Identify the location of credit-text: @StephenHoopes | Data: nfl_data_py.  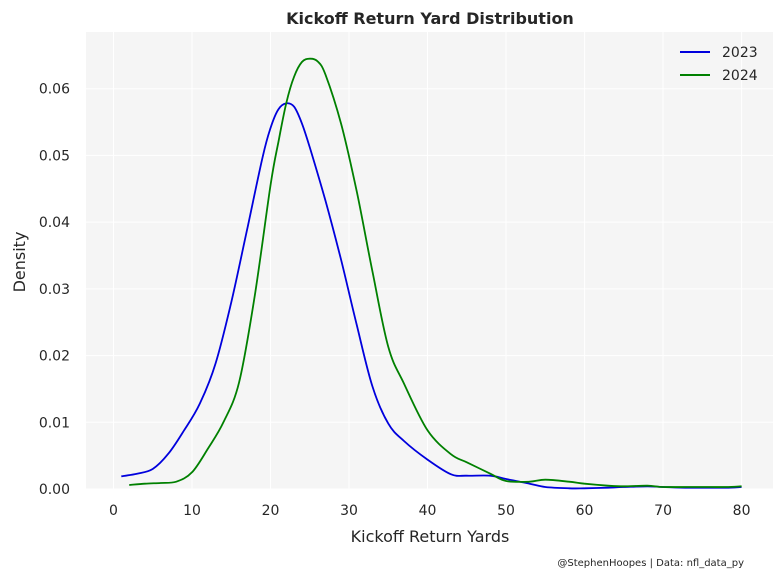
(650, 563).